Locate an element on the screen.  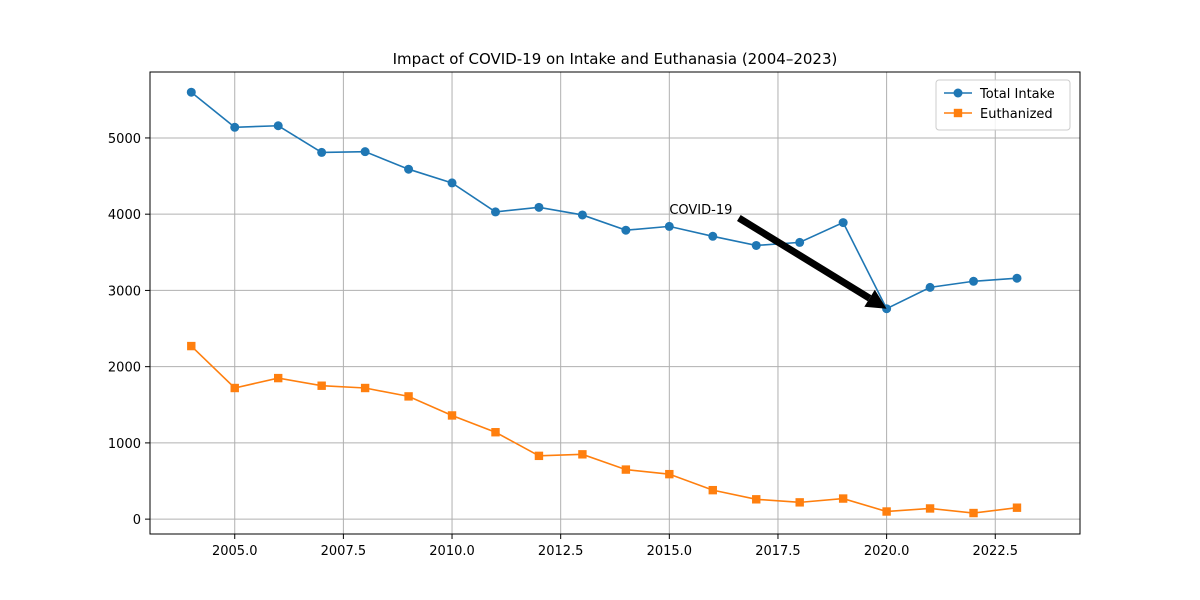
x-tick-label: 2007.5 is located at coordinates (344, 551).